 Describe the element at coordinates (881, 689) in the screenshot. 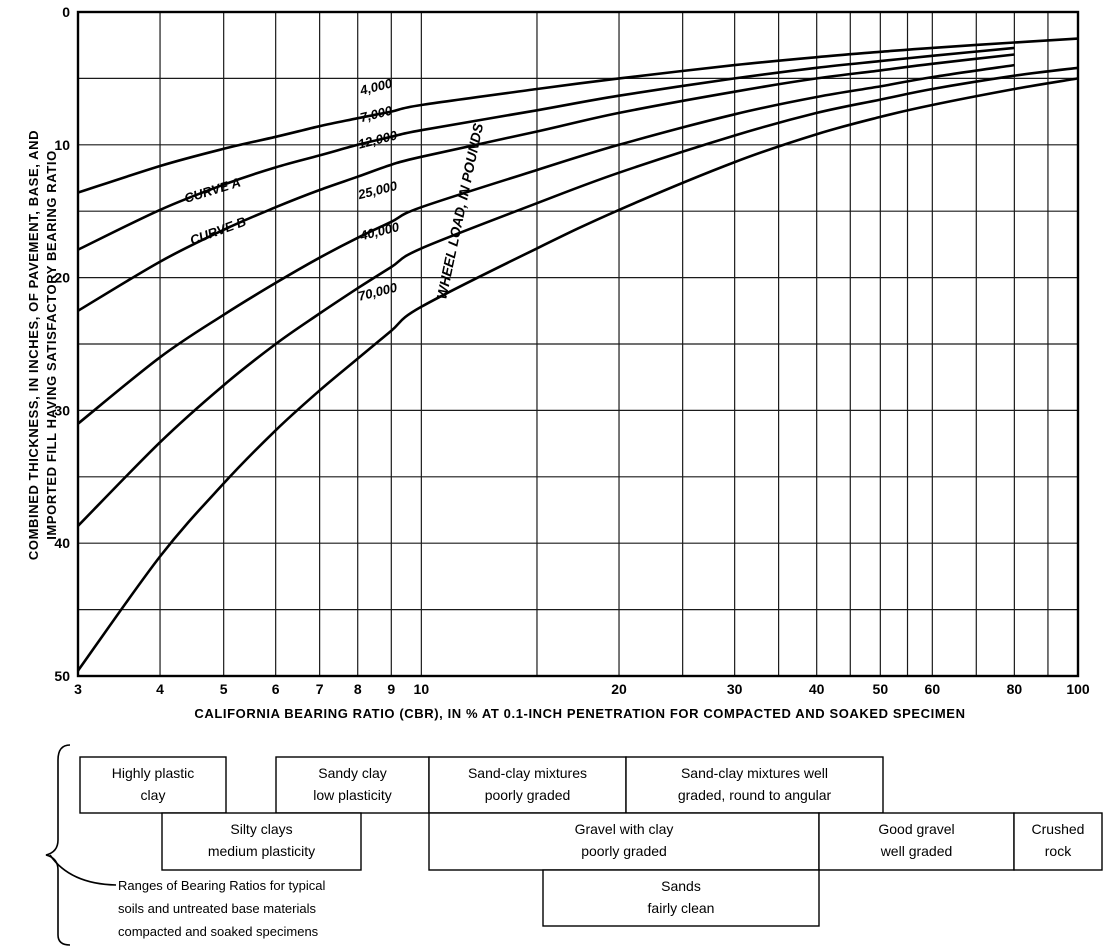

I see `x-tick-label: 50` at that location.